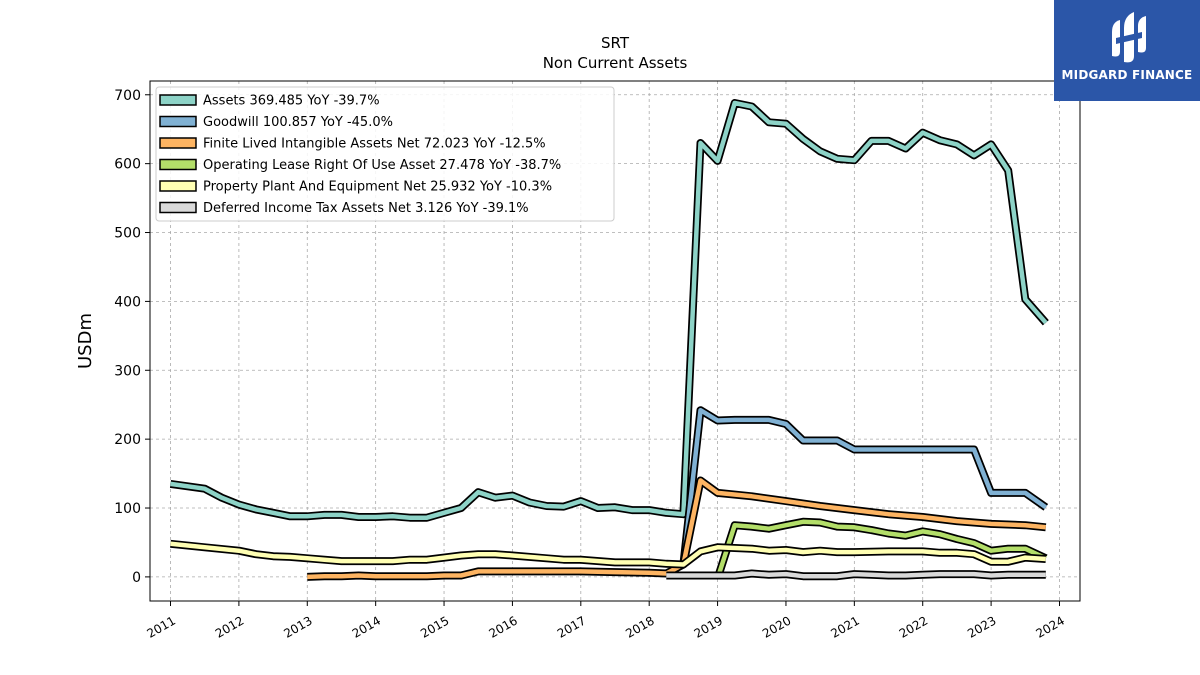 The height and width of the screenshot is (675, 1200). I want to click on x-tick-label: 2012, so click(229, 626).